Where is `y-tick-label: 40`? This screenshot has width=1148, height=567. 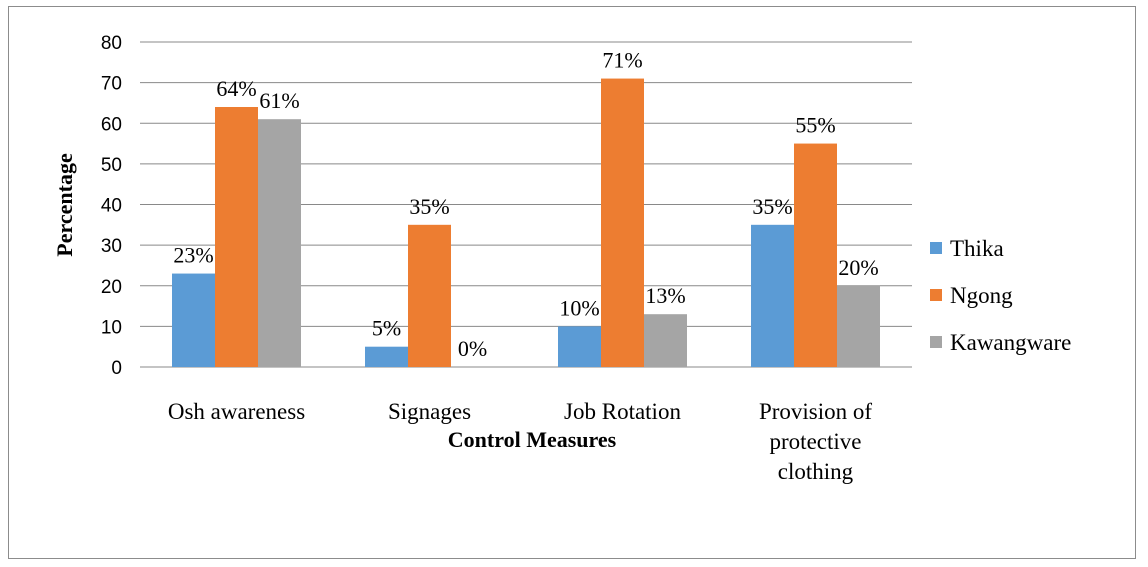 y-tick-label: 40 is located at coordinates (111, 206).